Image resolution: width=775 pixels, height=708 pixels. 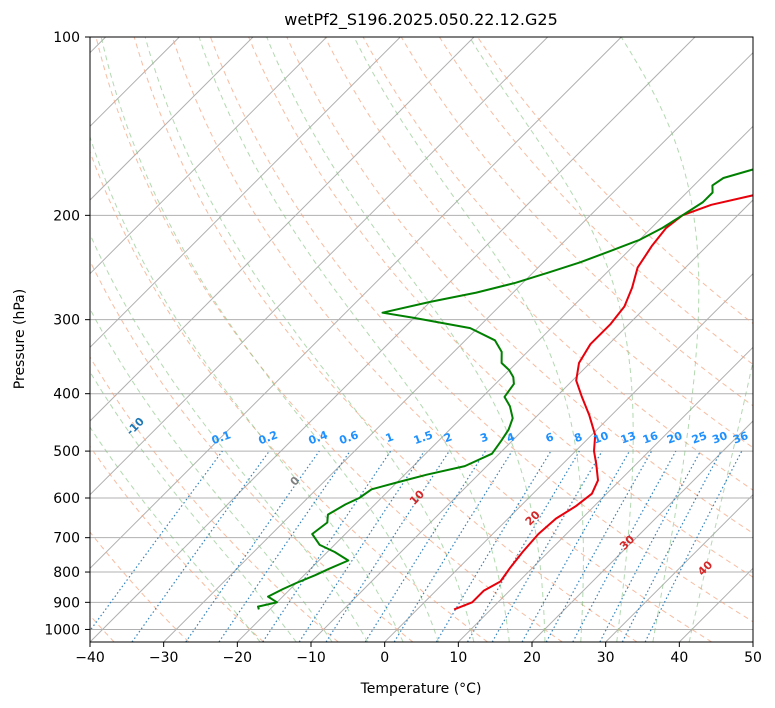 What do you see at coordinates (390, 437) in the screenshot?
I see `mixing-ratio-label: 1` at bounding box center [390, 437].